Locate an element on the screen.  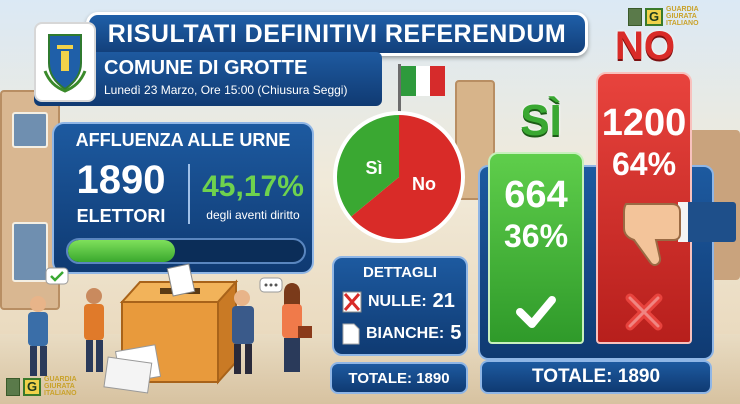
comune-crest-icon is located at coordinates (65, 62).